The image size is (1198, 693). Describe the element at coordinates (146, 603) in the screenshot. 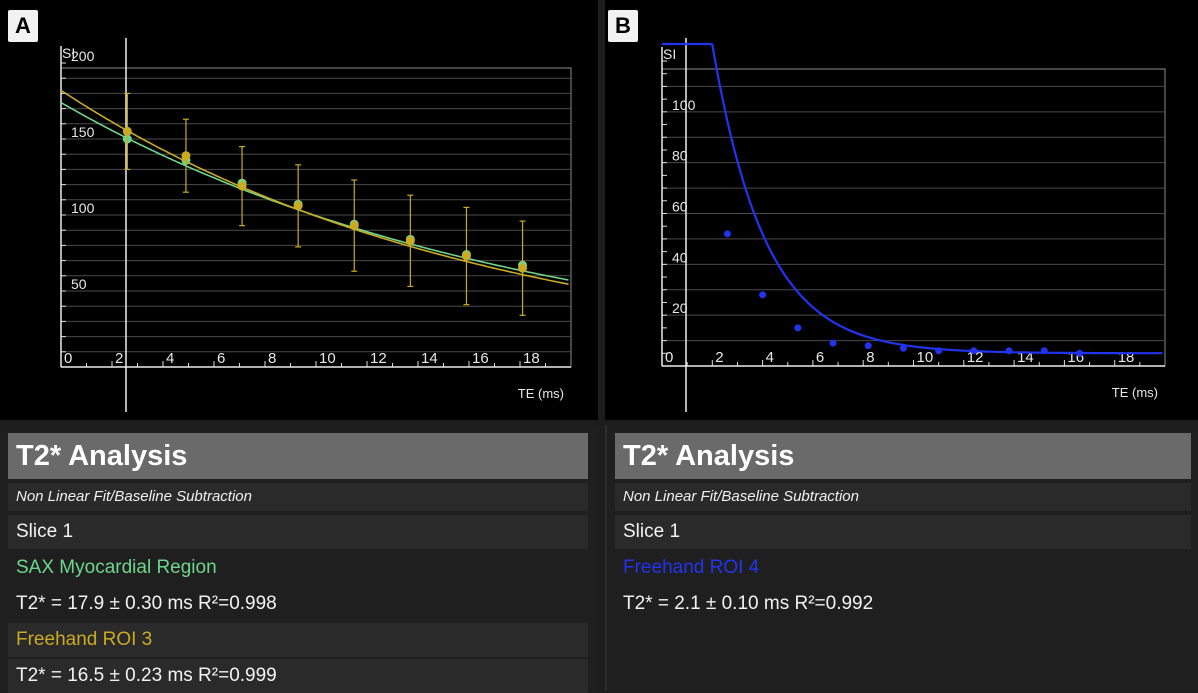

I see `roi-result-sax-myocardial: T2* = 17.9 ± 0.30 ms R²=0.998` at that location.